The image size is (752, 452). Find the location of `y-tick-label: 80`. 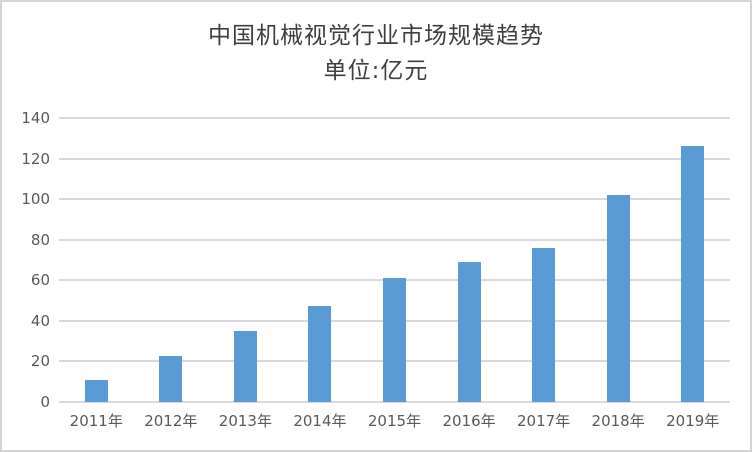

y-tick-label: 80 is located at coordinates (40, 239).